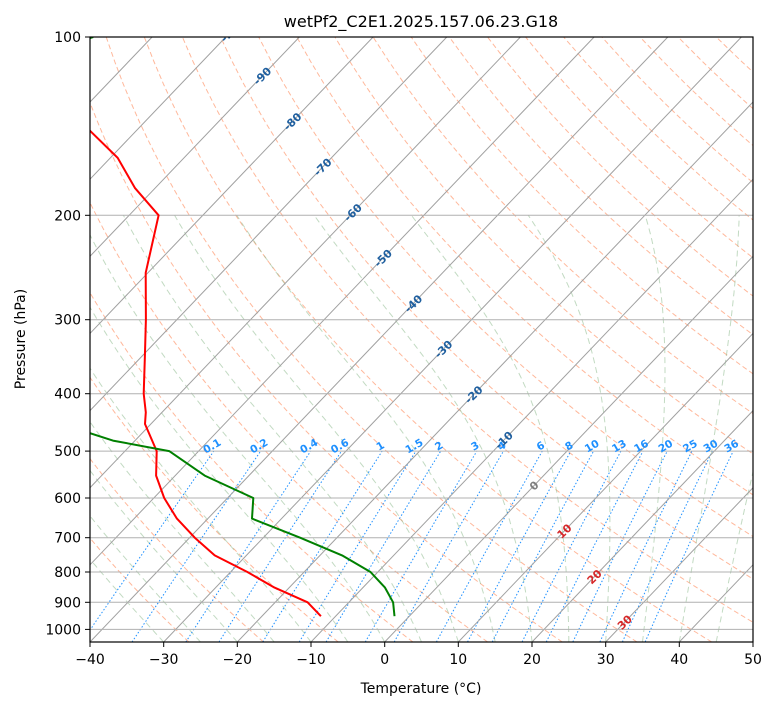 Image resolution: width=775 pixels, height=708 pixels. What do you see at coordinates (67, 603) in the screenshot?
I see `y-tick-label: 900` at bounding box center [67, 603].